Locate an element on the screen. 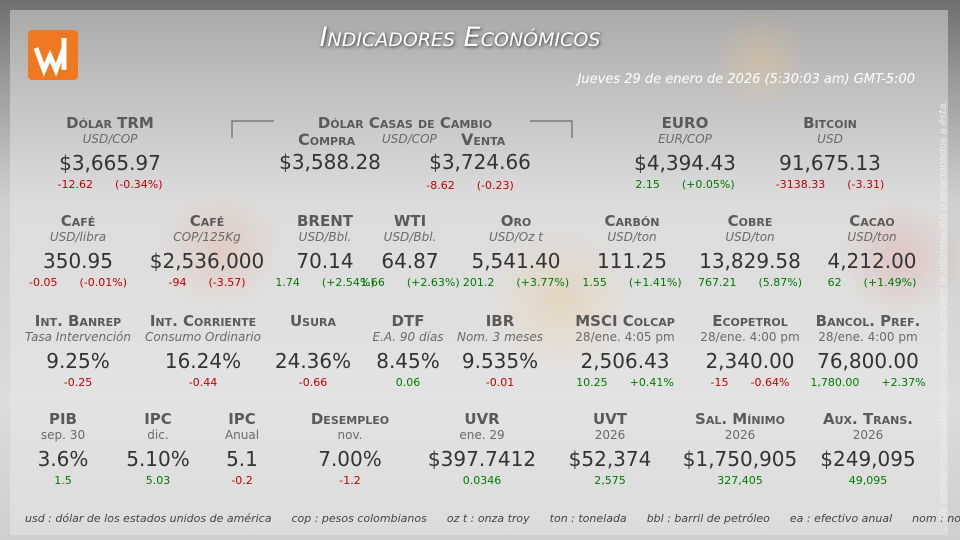  change-row: 1.74 (+2.54%) is located at coordinates (324, 282).